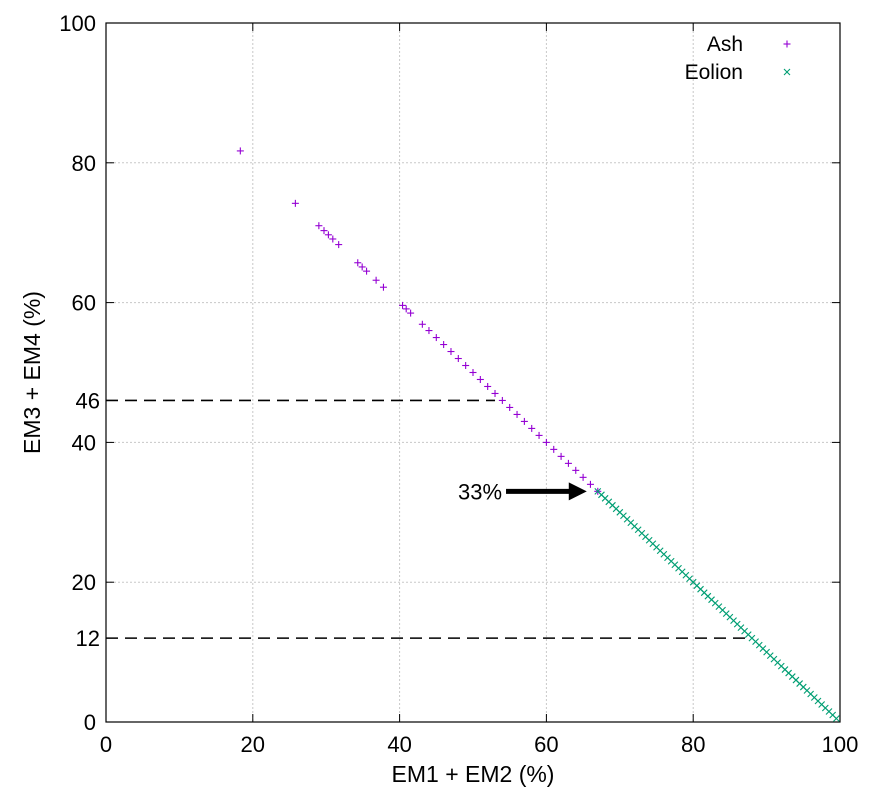 Image resolution: width=883 pixels, height=793 pixels. What do you see at coordinates (77, 23) in the screenshot?
I see `y-tick-label: 100` at bounding box center [77, 23].